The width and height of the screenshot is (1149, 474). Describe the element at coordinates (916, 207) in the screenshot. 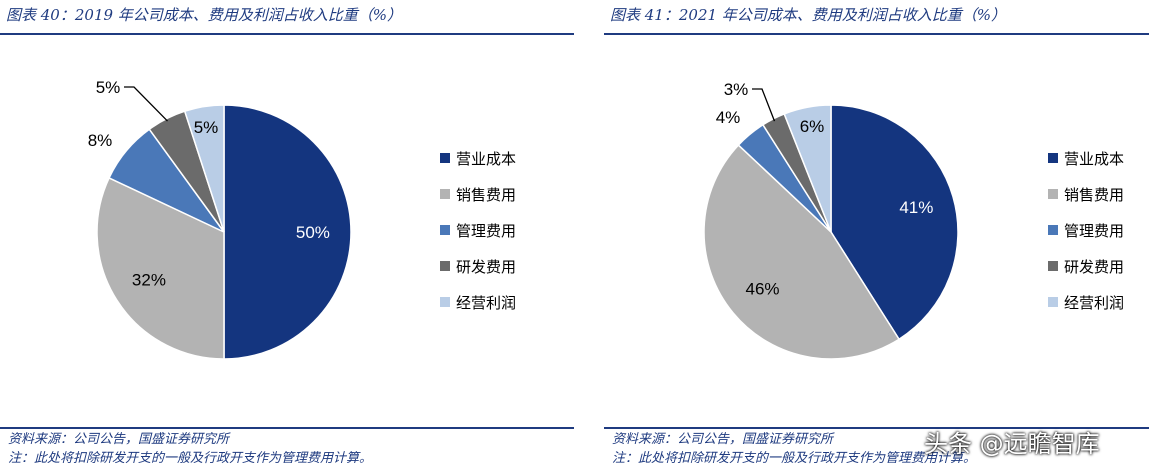

I see `slice-label: 41%` at that location.